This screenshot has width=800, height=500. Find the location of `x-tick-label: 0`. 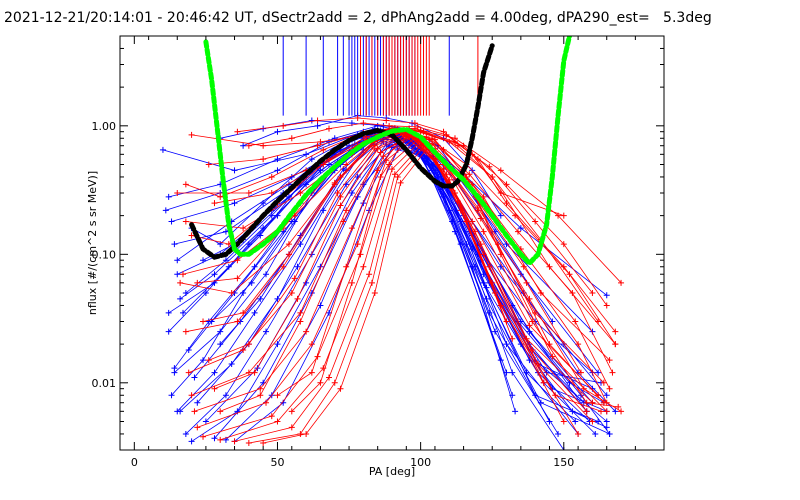

x-tick-label: 0 is located at coordinates (134, 462).